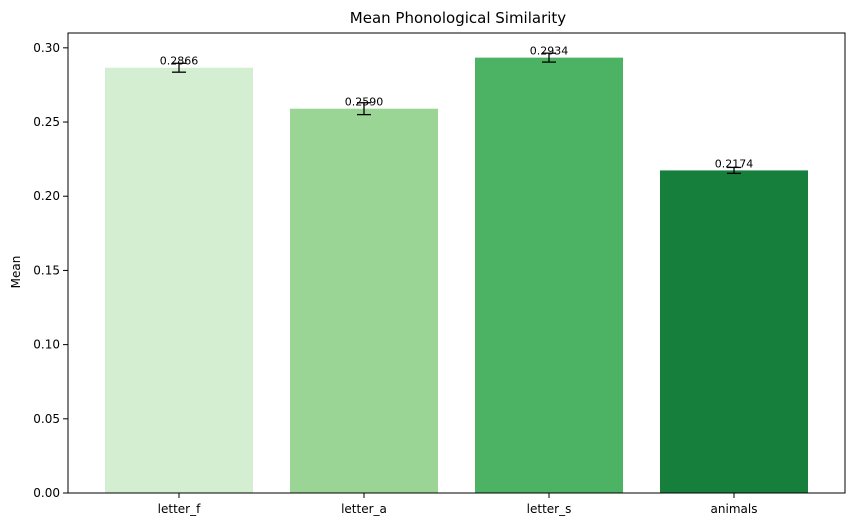 Image resolution: width=855 pixels, height=528 pixels. What do you see at coordinates (46, 493) in the screenshot?
I see `y-tick-label-0: 0.00` at bounding box center [46, 493].